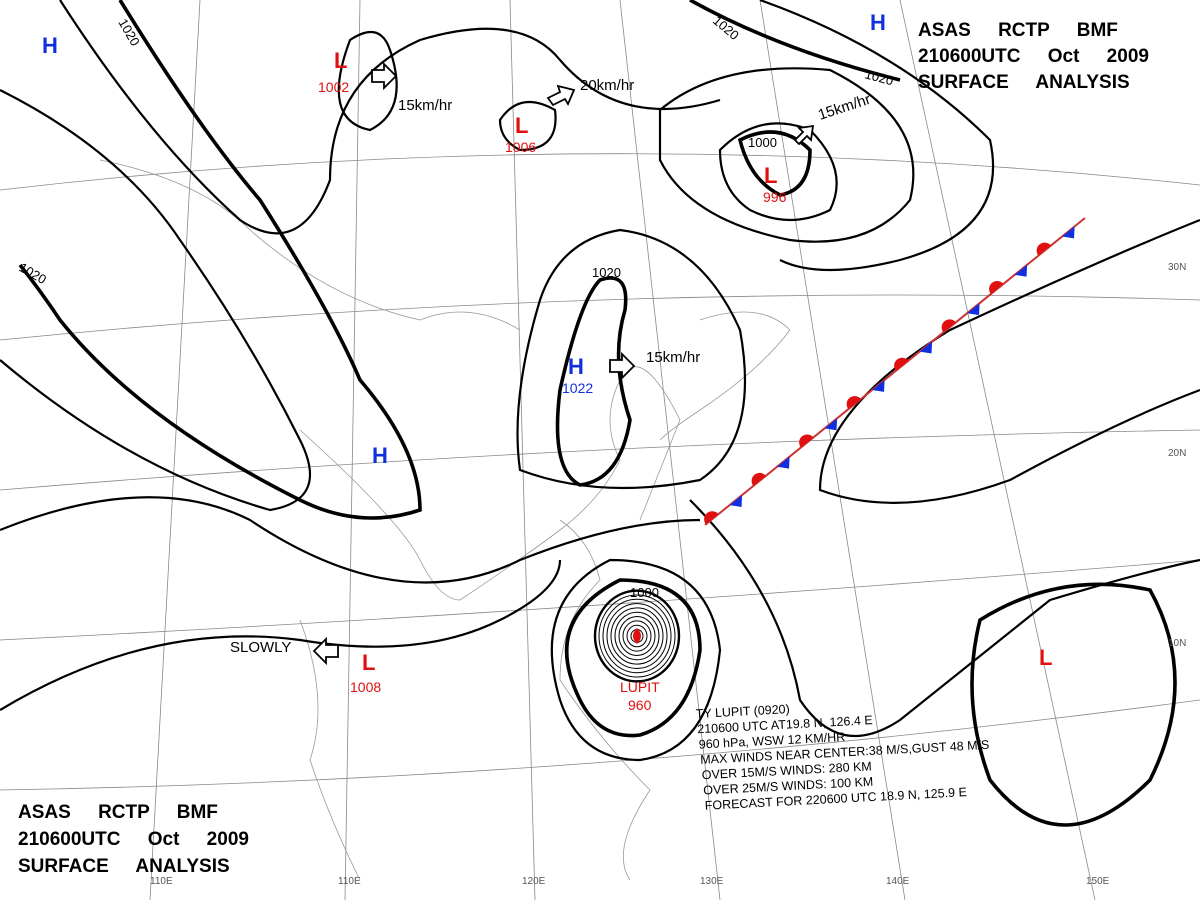 This screenshot has width=1200, height=900. What do you see at coordinates (520, 147) in the screenshot?
I see `low-pressure: 1006` at bounding box center [520, 147].